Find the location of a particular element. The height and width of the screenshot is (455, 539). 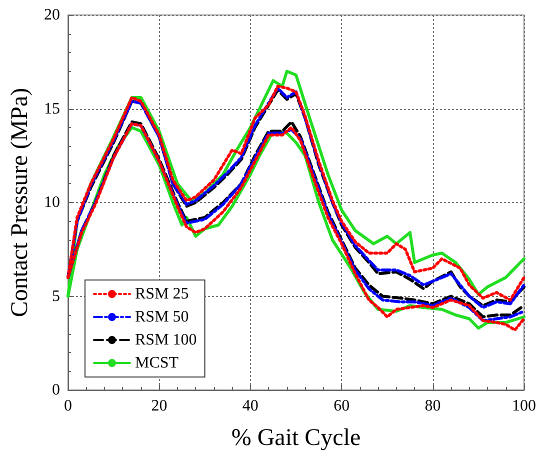

y-tick-label: 0 is located at coordinates (56, 390).